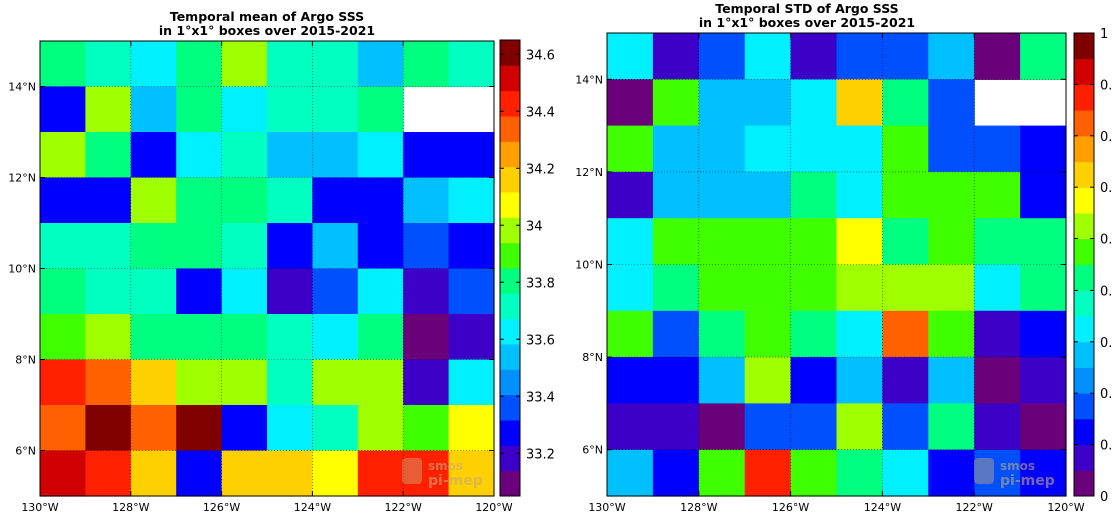 This screenshot has height=522, width=1113. I want to click on x-tick-label: 120°W, so click(493, 507).